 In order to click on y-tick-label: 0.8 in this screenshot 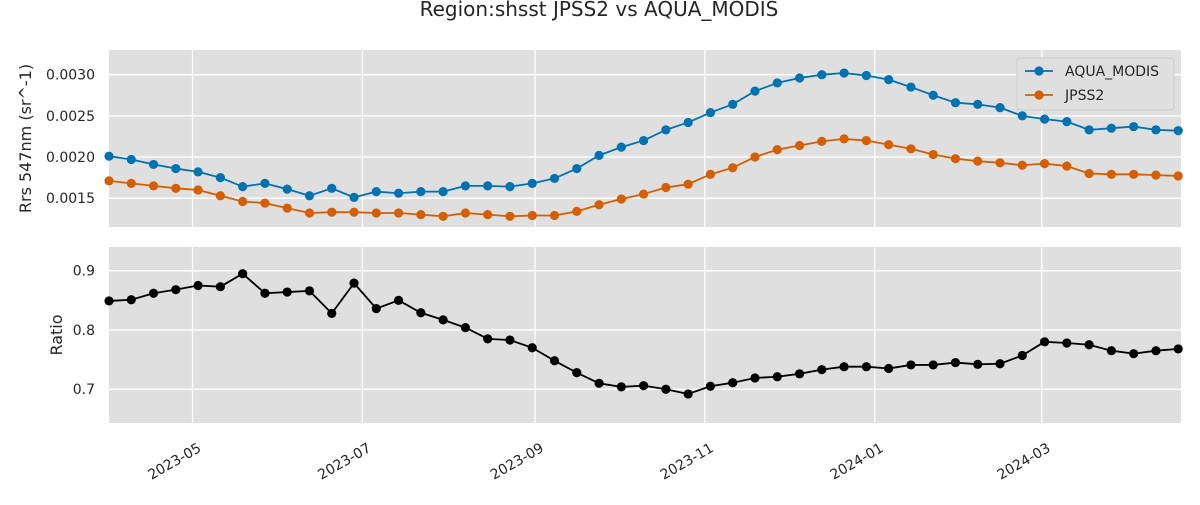, I will do `click(84, 331)`.